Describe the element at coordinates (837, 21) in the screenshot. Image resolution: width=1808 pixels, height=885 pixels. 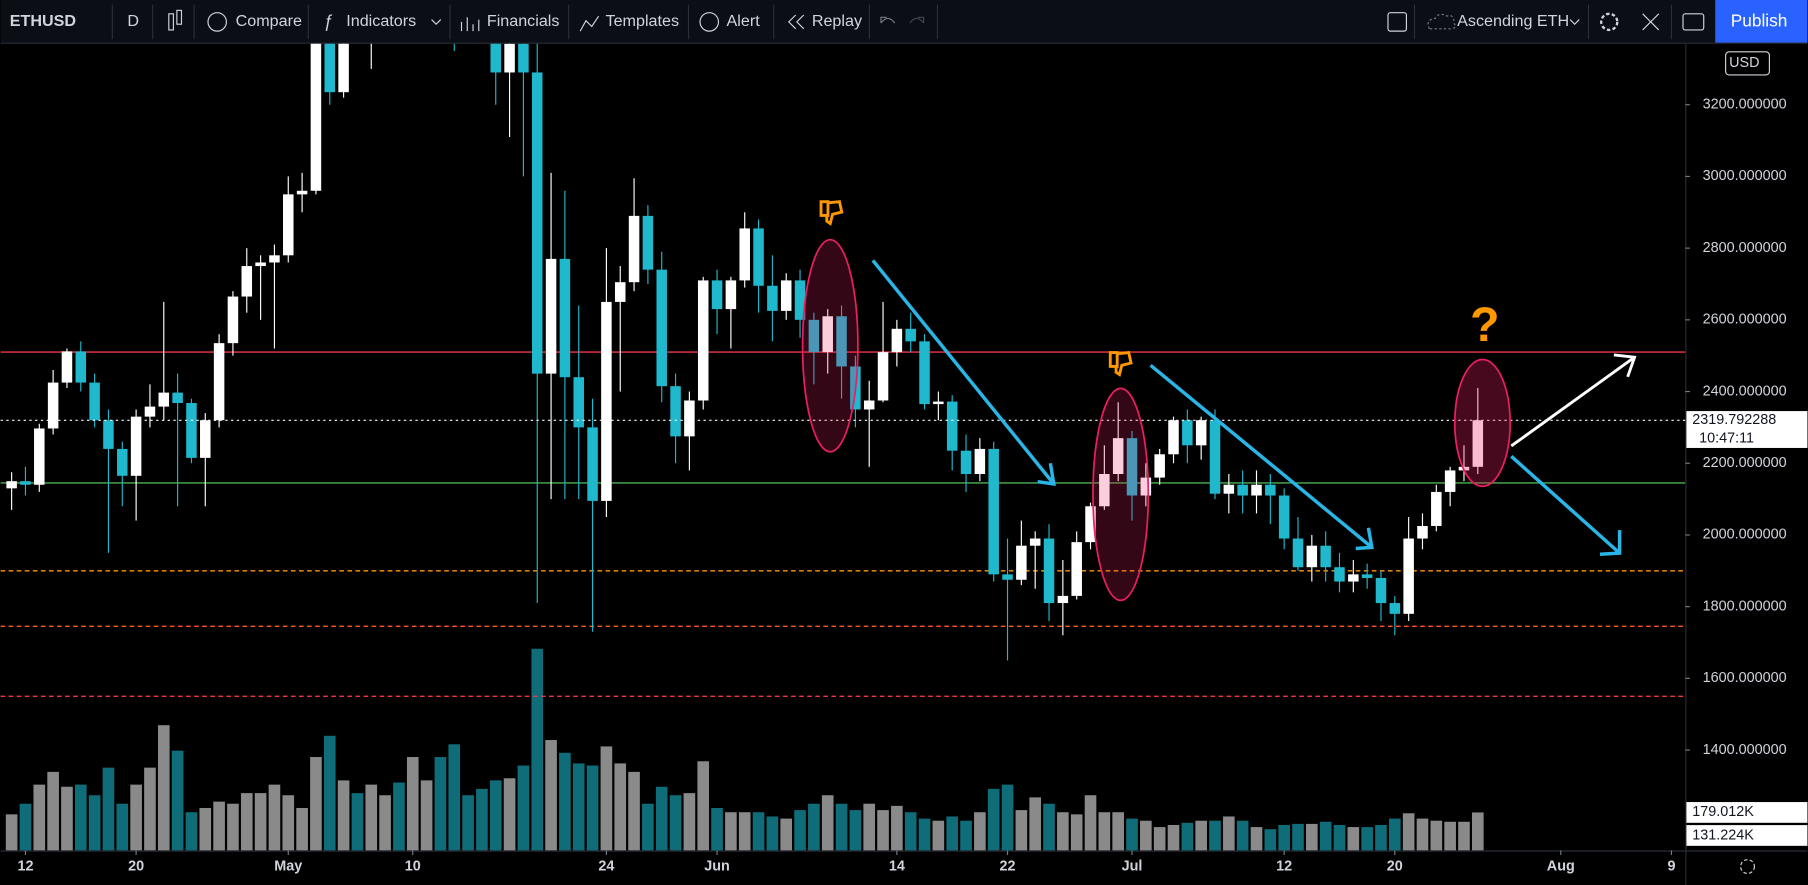
I see `replay-button: Replay` at that location.